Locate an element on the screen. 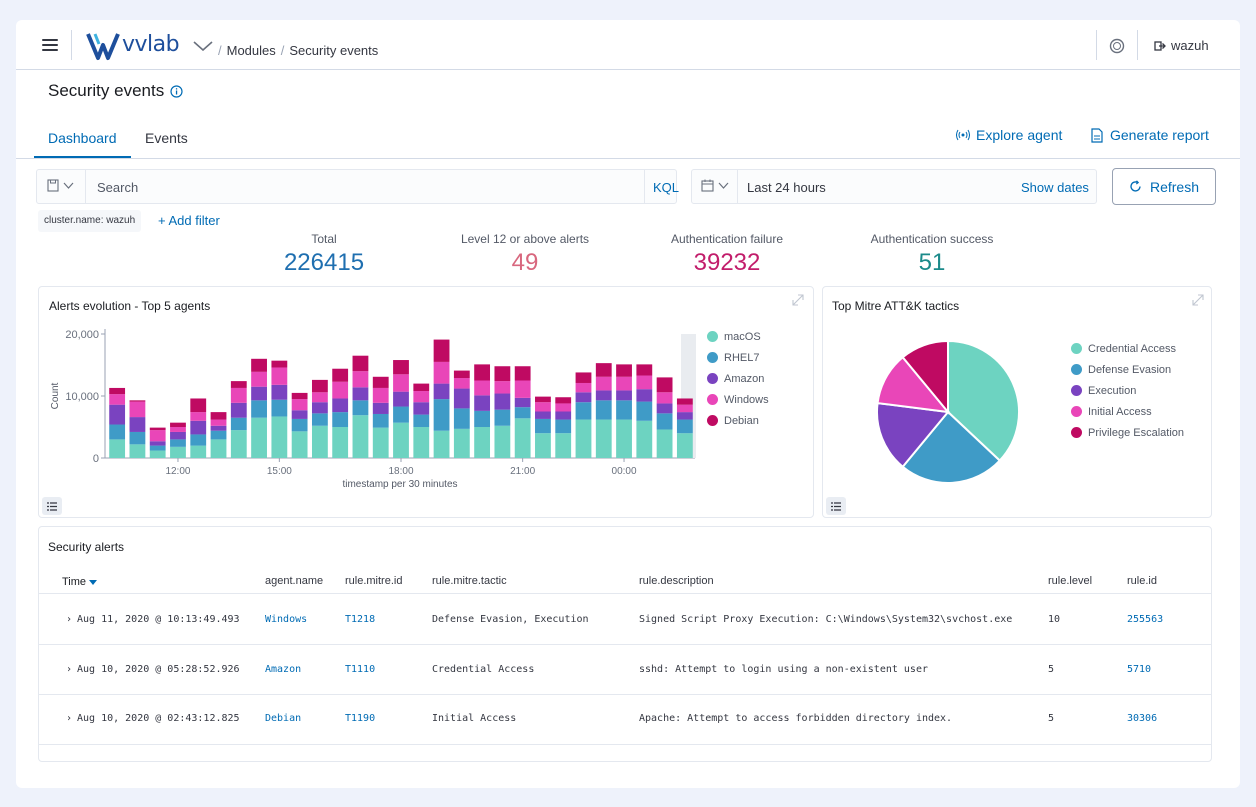 Image resolution: width=1256 pixels, height=807 pixels. legend-item: Defense Evasion is located at coordinates (1127, 369).